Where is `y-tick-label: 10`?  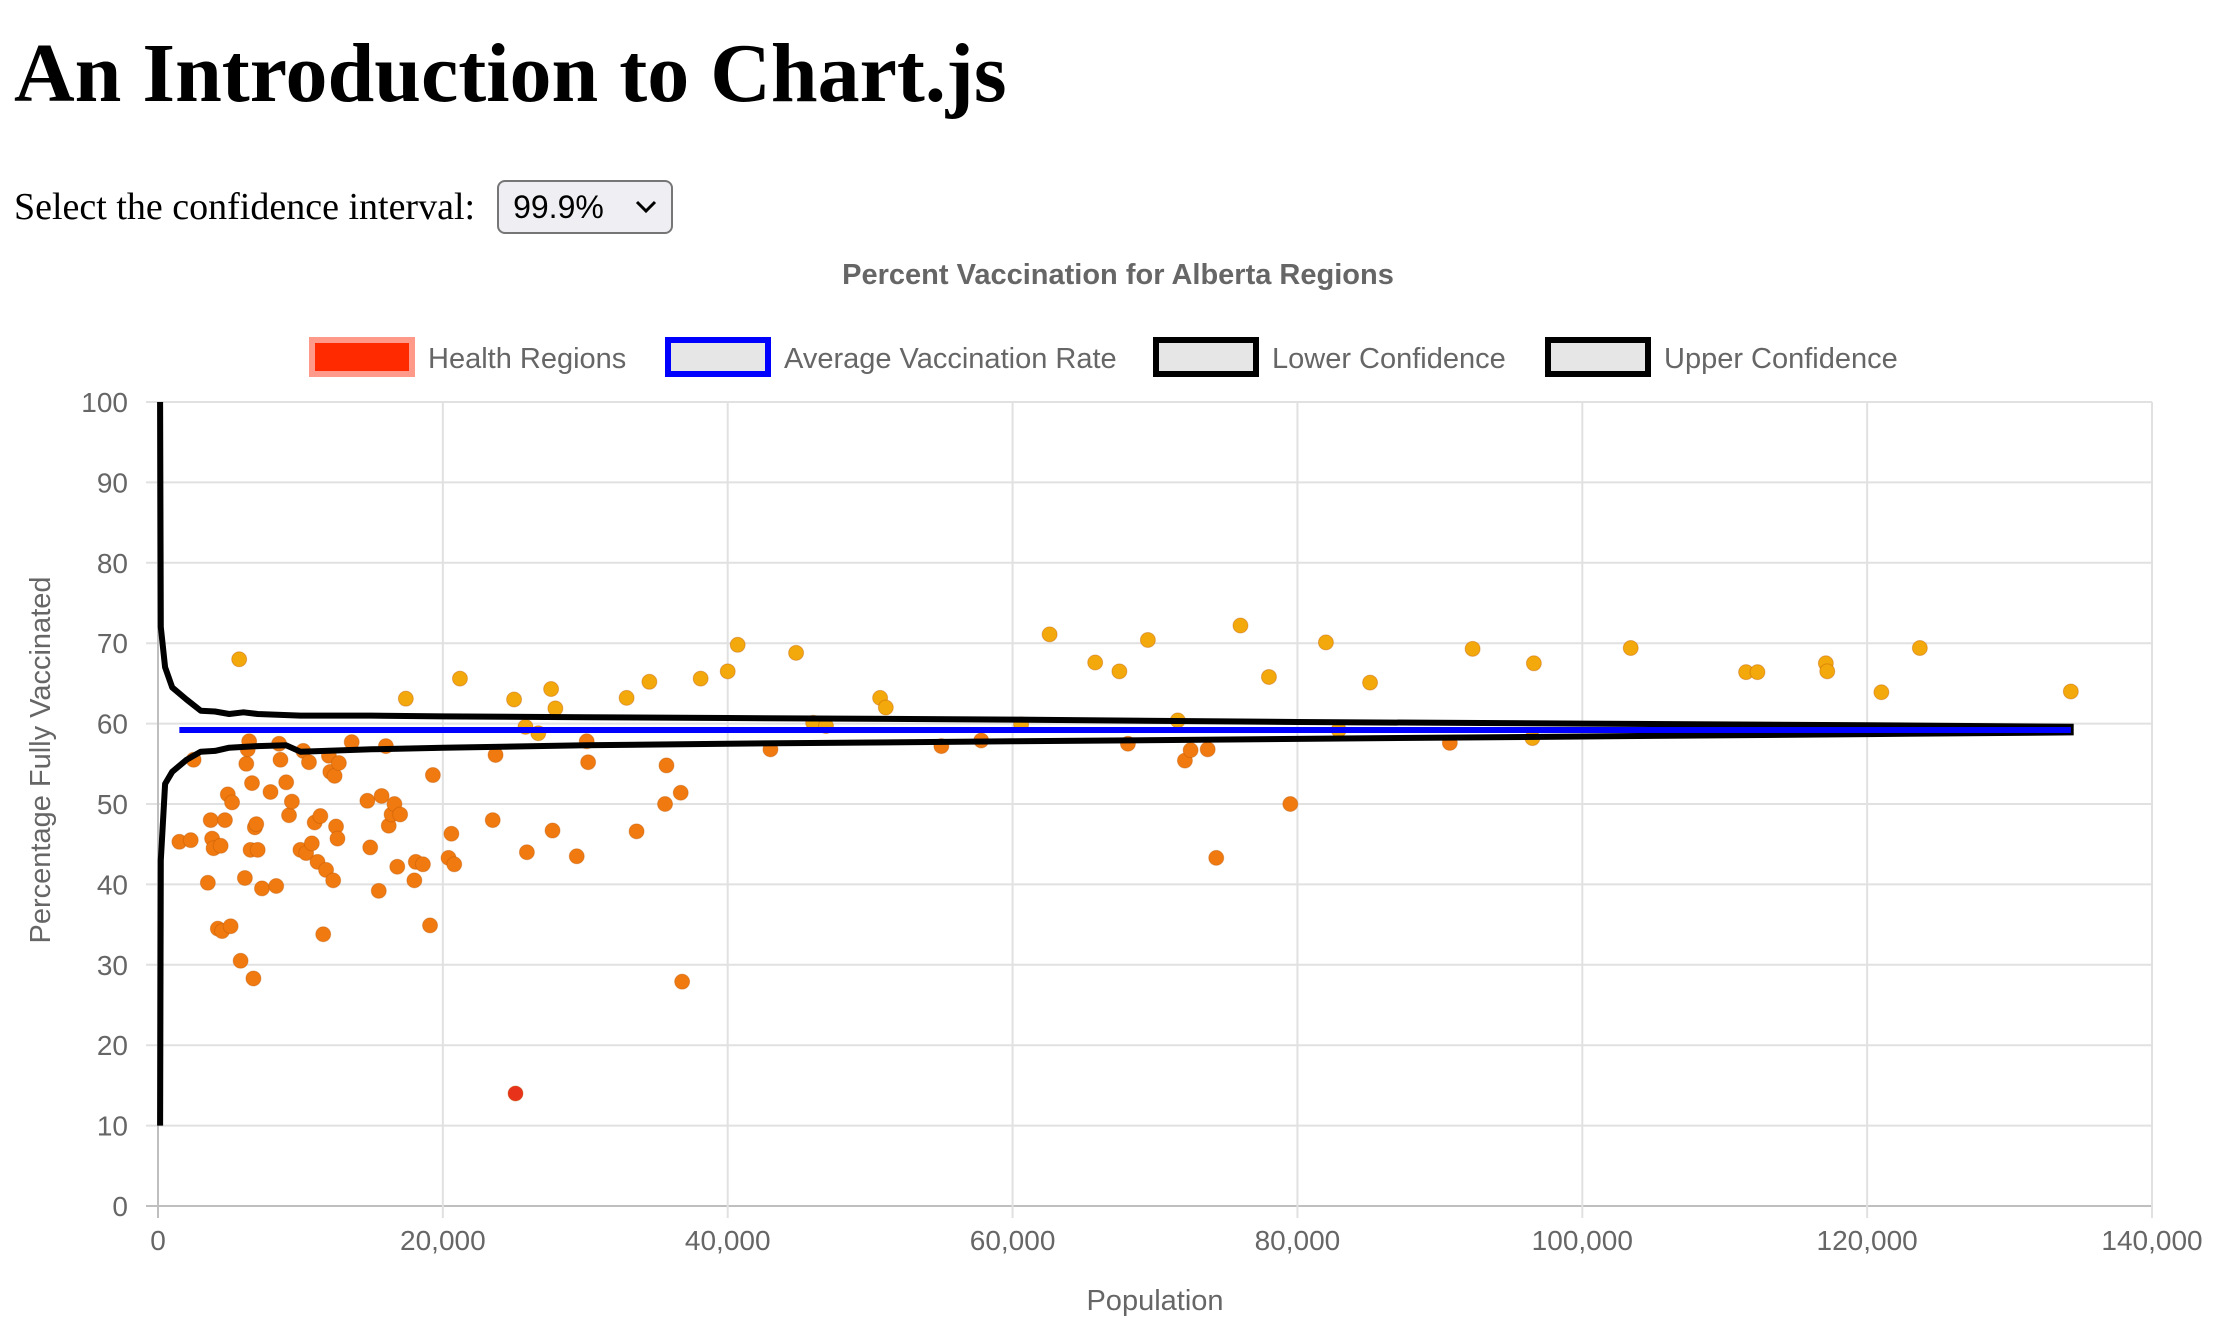
y-tick-label: 10 is located at coordinates (112, 1126).